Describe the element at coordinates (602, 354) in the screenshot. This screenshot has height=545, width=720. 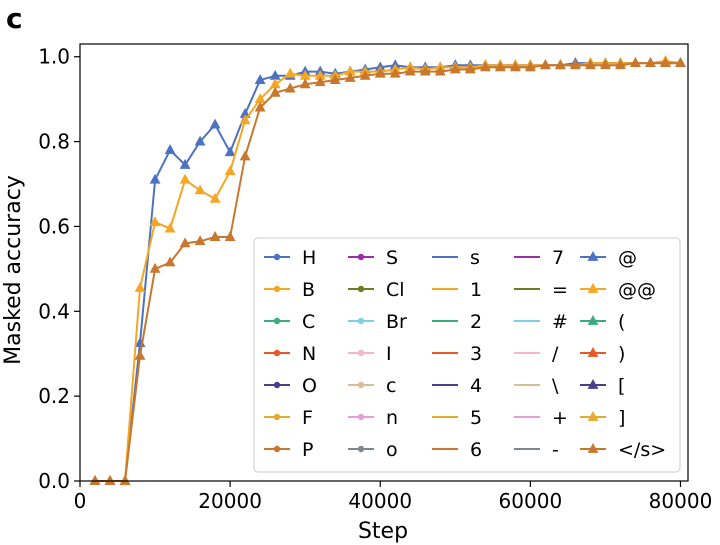
I see `legend-entry-31: )` at that location.